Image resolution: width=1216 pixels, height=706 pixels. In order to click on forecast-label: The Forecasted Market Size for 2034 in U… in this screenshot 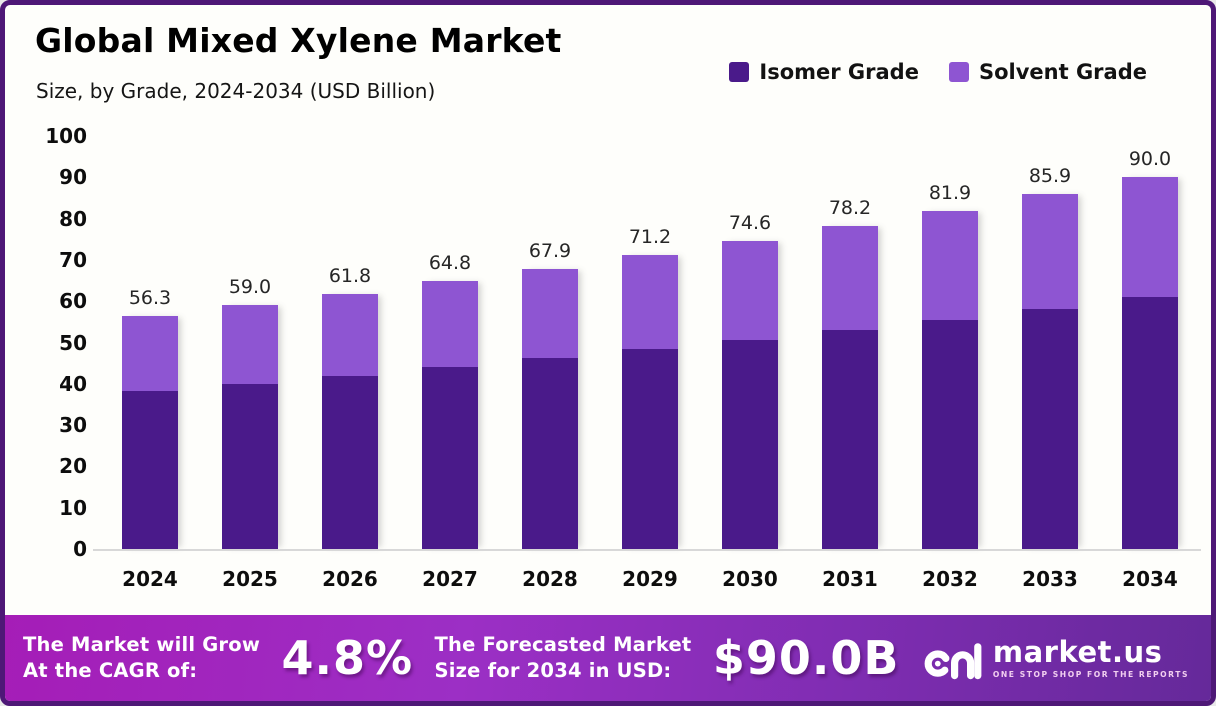, I will do `click(562, 657)`.